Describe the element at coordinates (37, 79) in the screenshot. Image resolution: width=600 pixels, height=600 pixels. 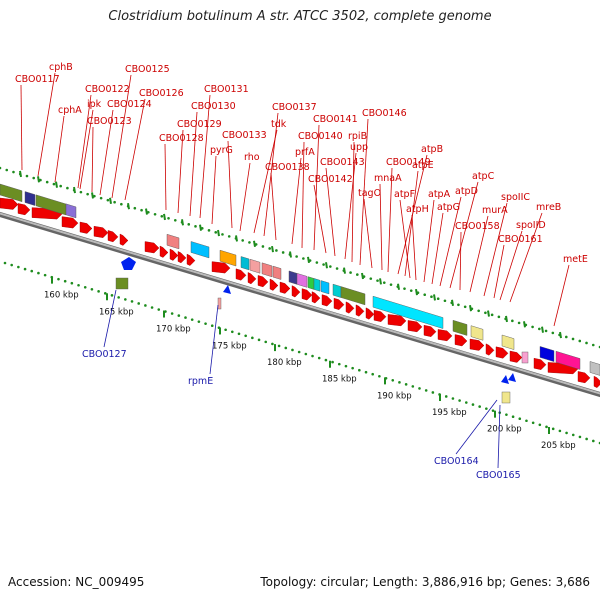
I see `forward-gene-label: CBO0117` at that location.